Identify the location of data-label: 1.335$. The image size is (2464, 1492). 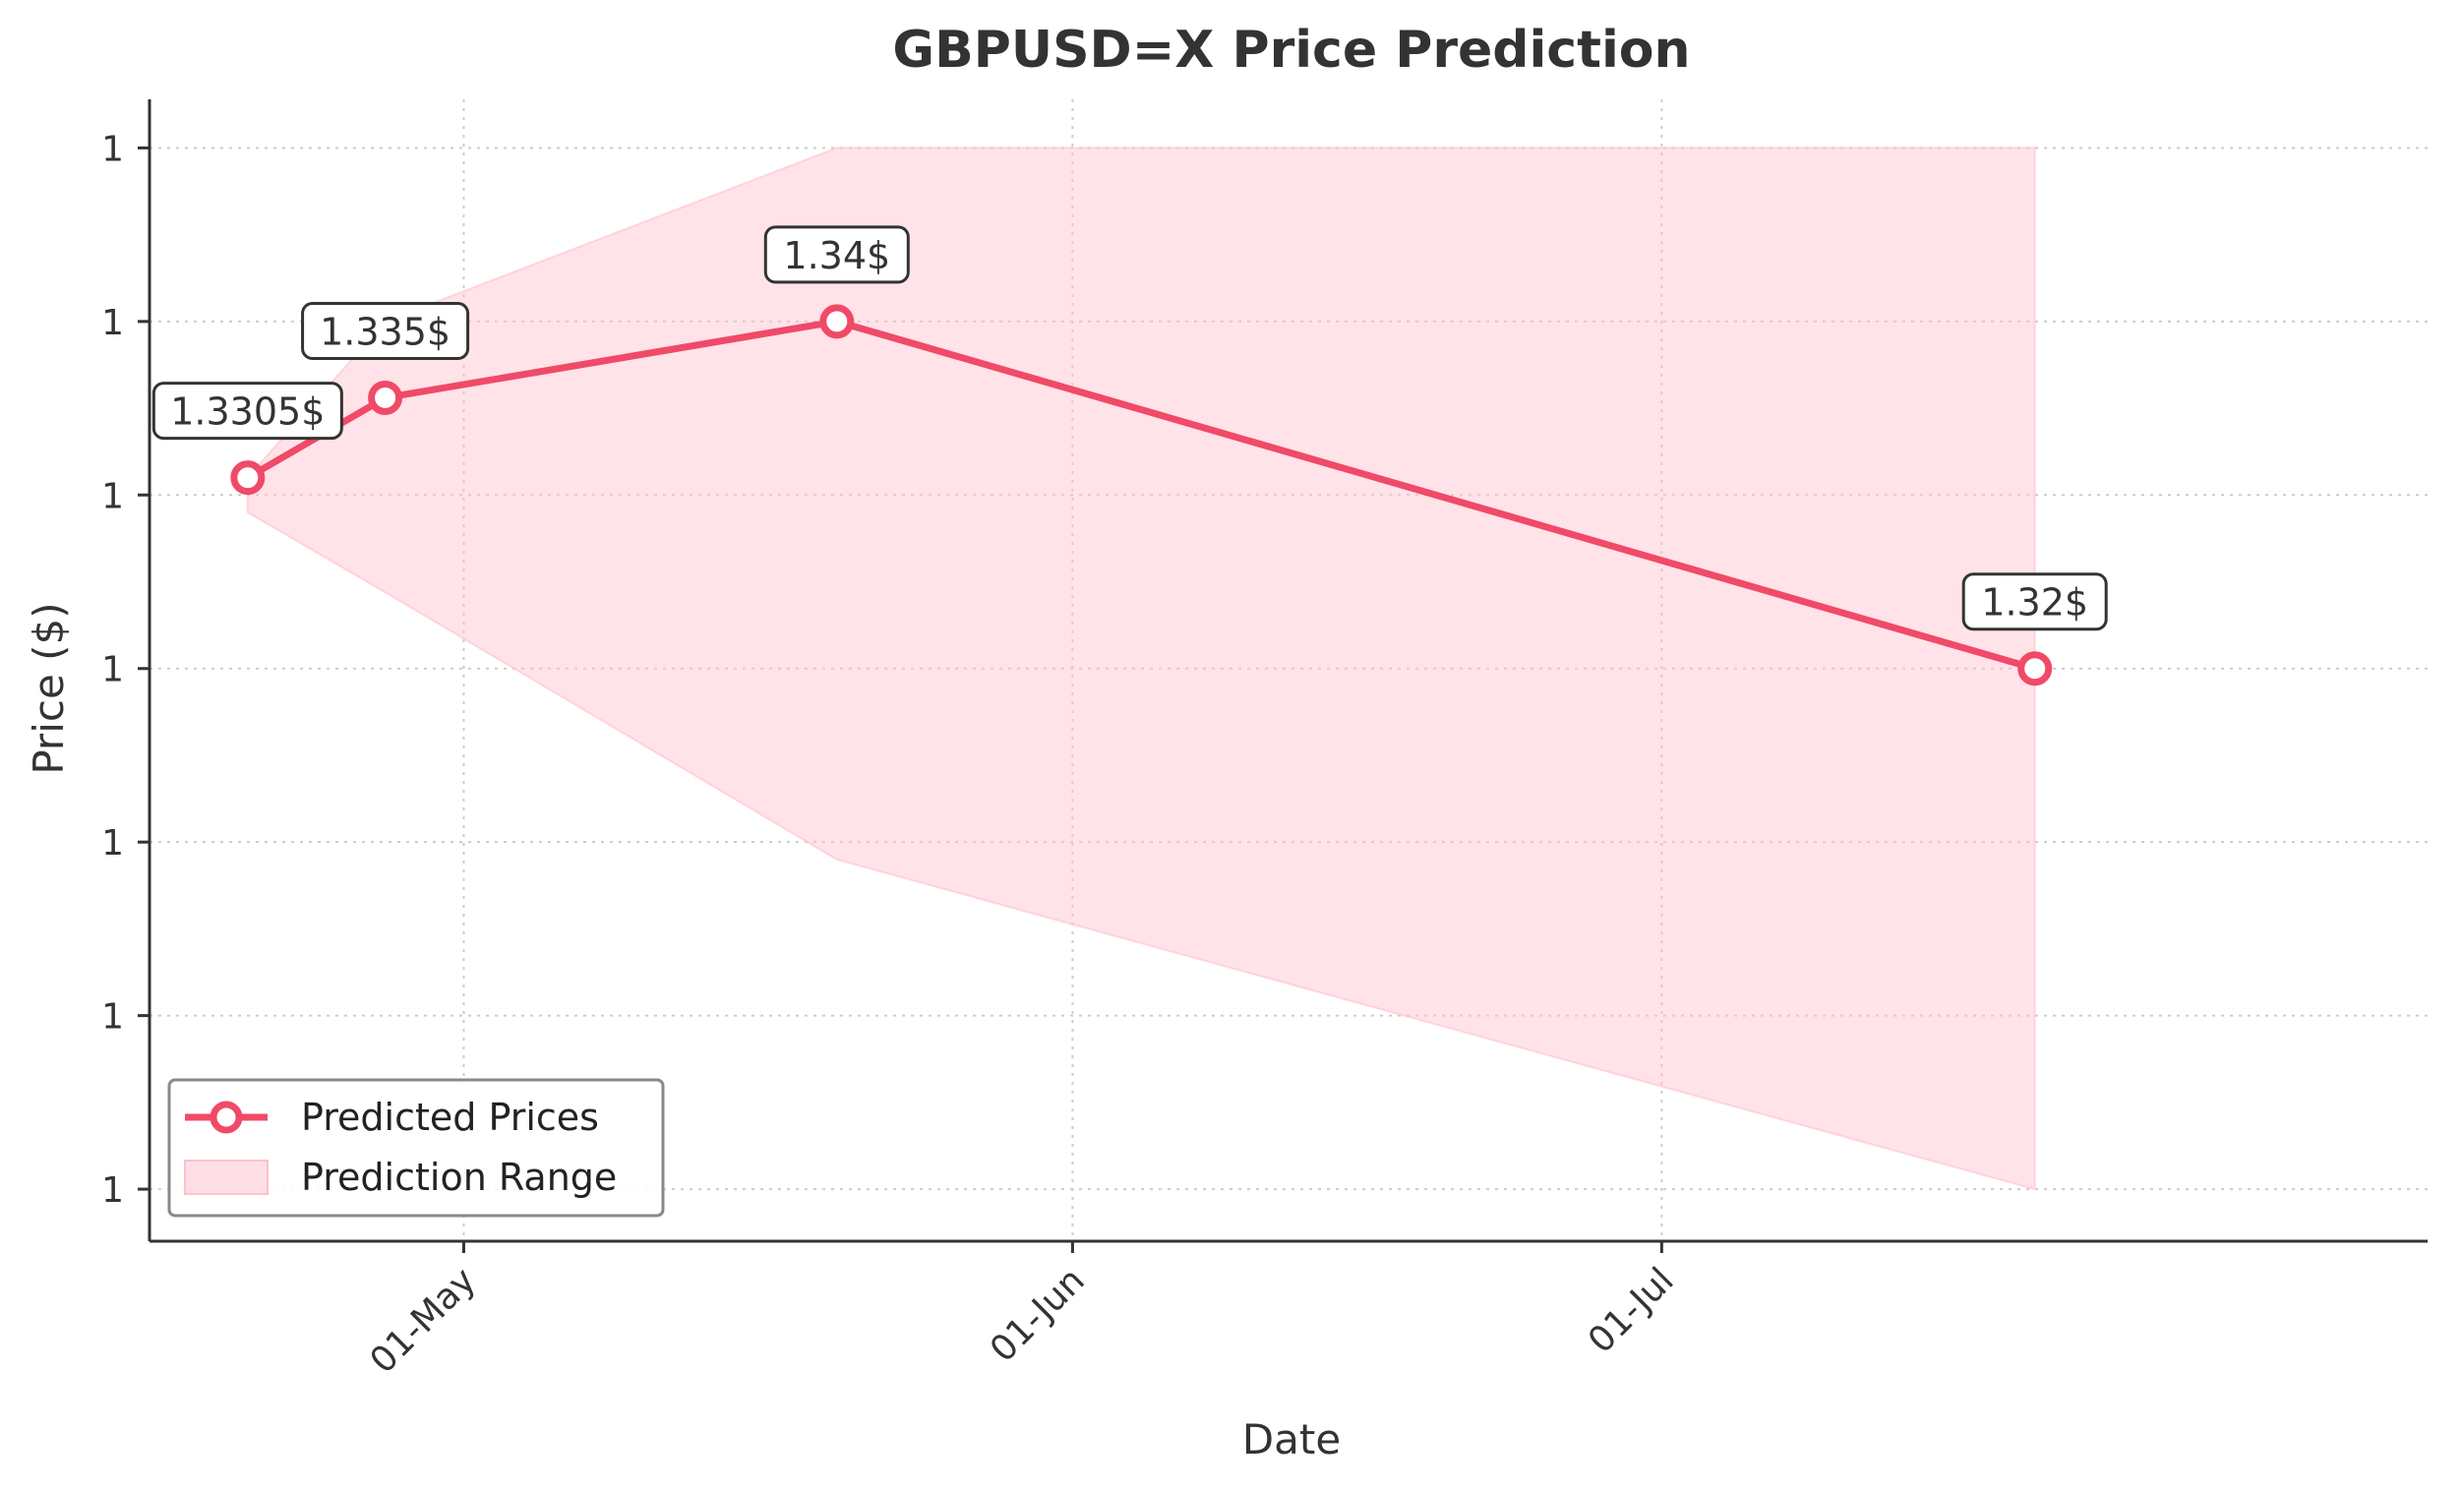
(386, 331).